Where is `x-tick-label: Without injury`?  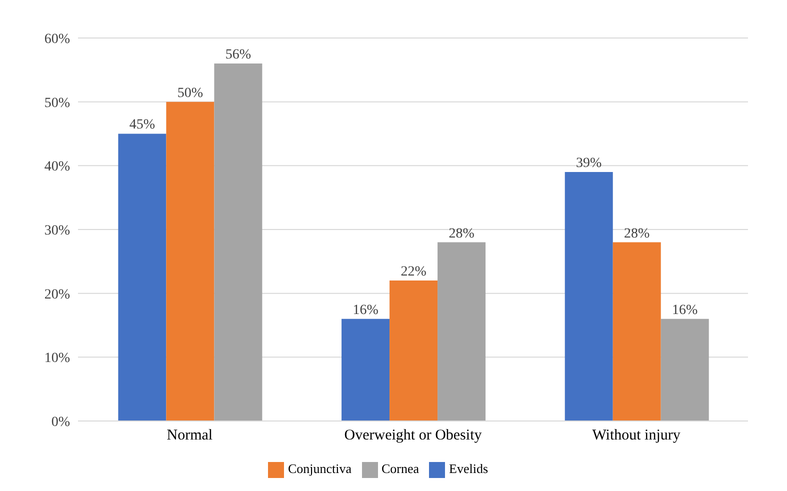 x-tick-label: Without injury is located at coordinates (636, 436).